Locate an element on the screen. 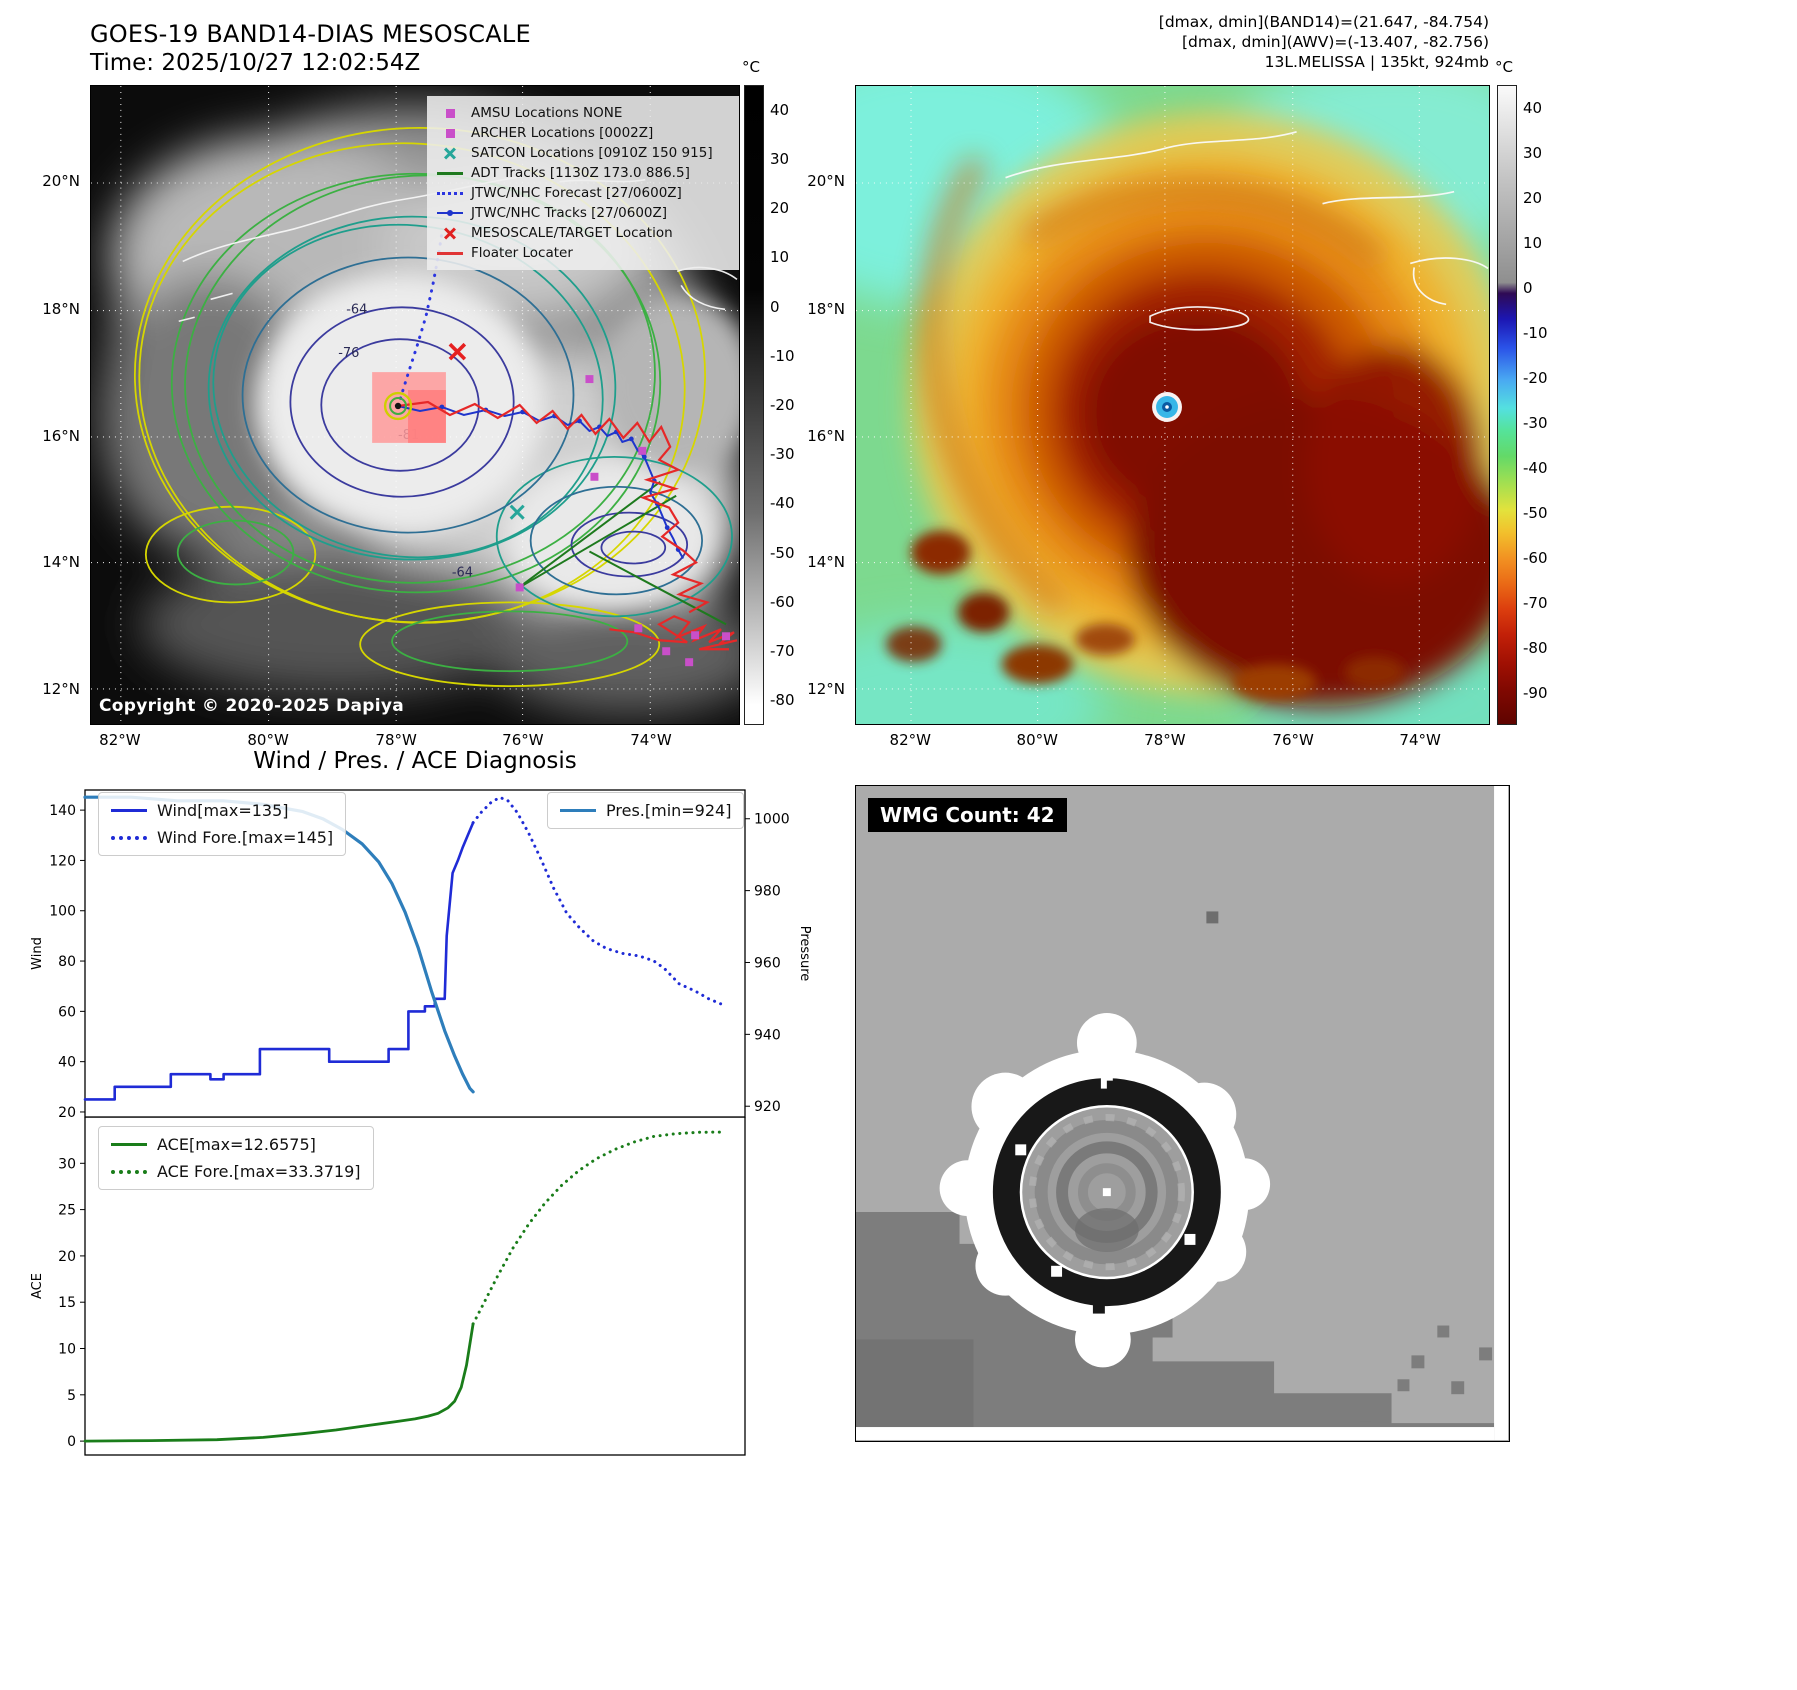  floater-track is located at coordinates (553, 507).